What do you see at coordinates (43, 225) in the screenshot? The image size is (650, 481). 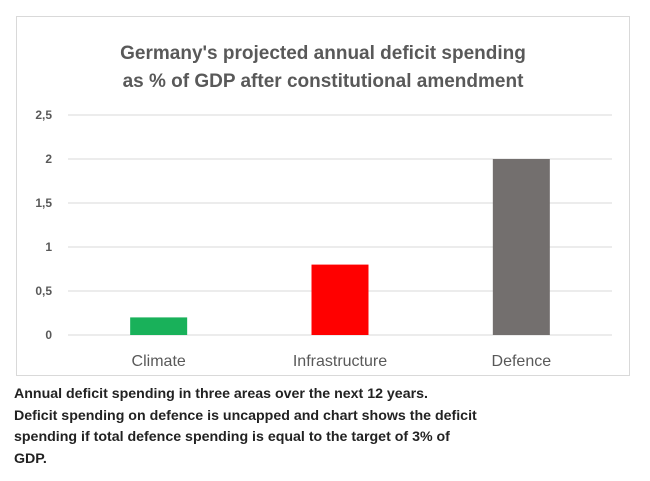 I see `y-tick-labels: 0 0,5 1 1,5 2 2,5` at bounding box center [43, 225].